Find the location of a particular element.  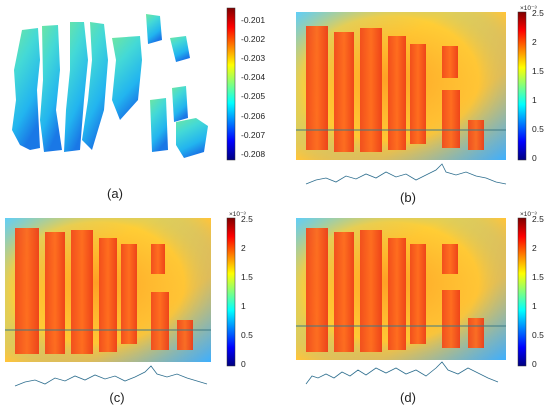

panel-c-tick-0: 2.5 is located at coordinates (247, 219).